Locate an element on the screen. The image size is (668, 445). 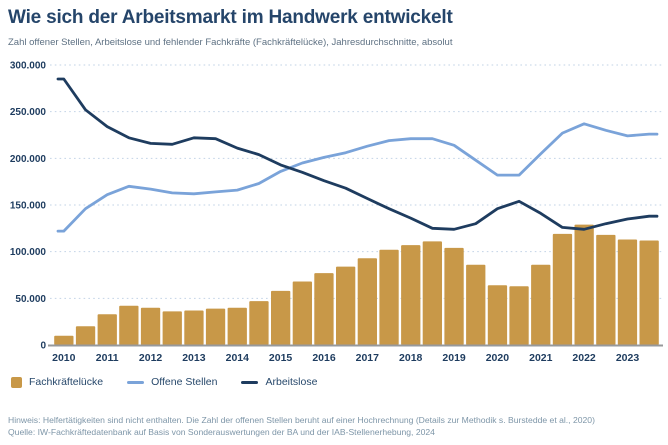
bar-swatch-icon is located at coordinates (16, 382).